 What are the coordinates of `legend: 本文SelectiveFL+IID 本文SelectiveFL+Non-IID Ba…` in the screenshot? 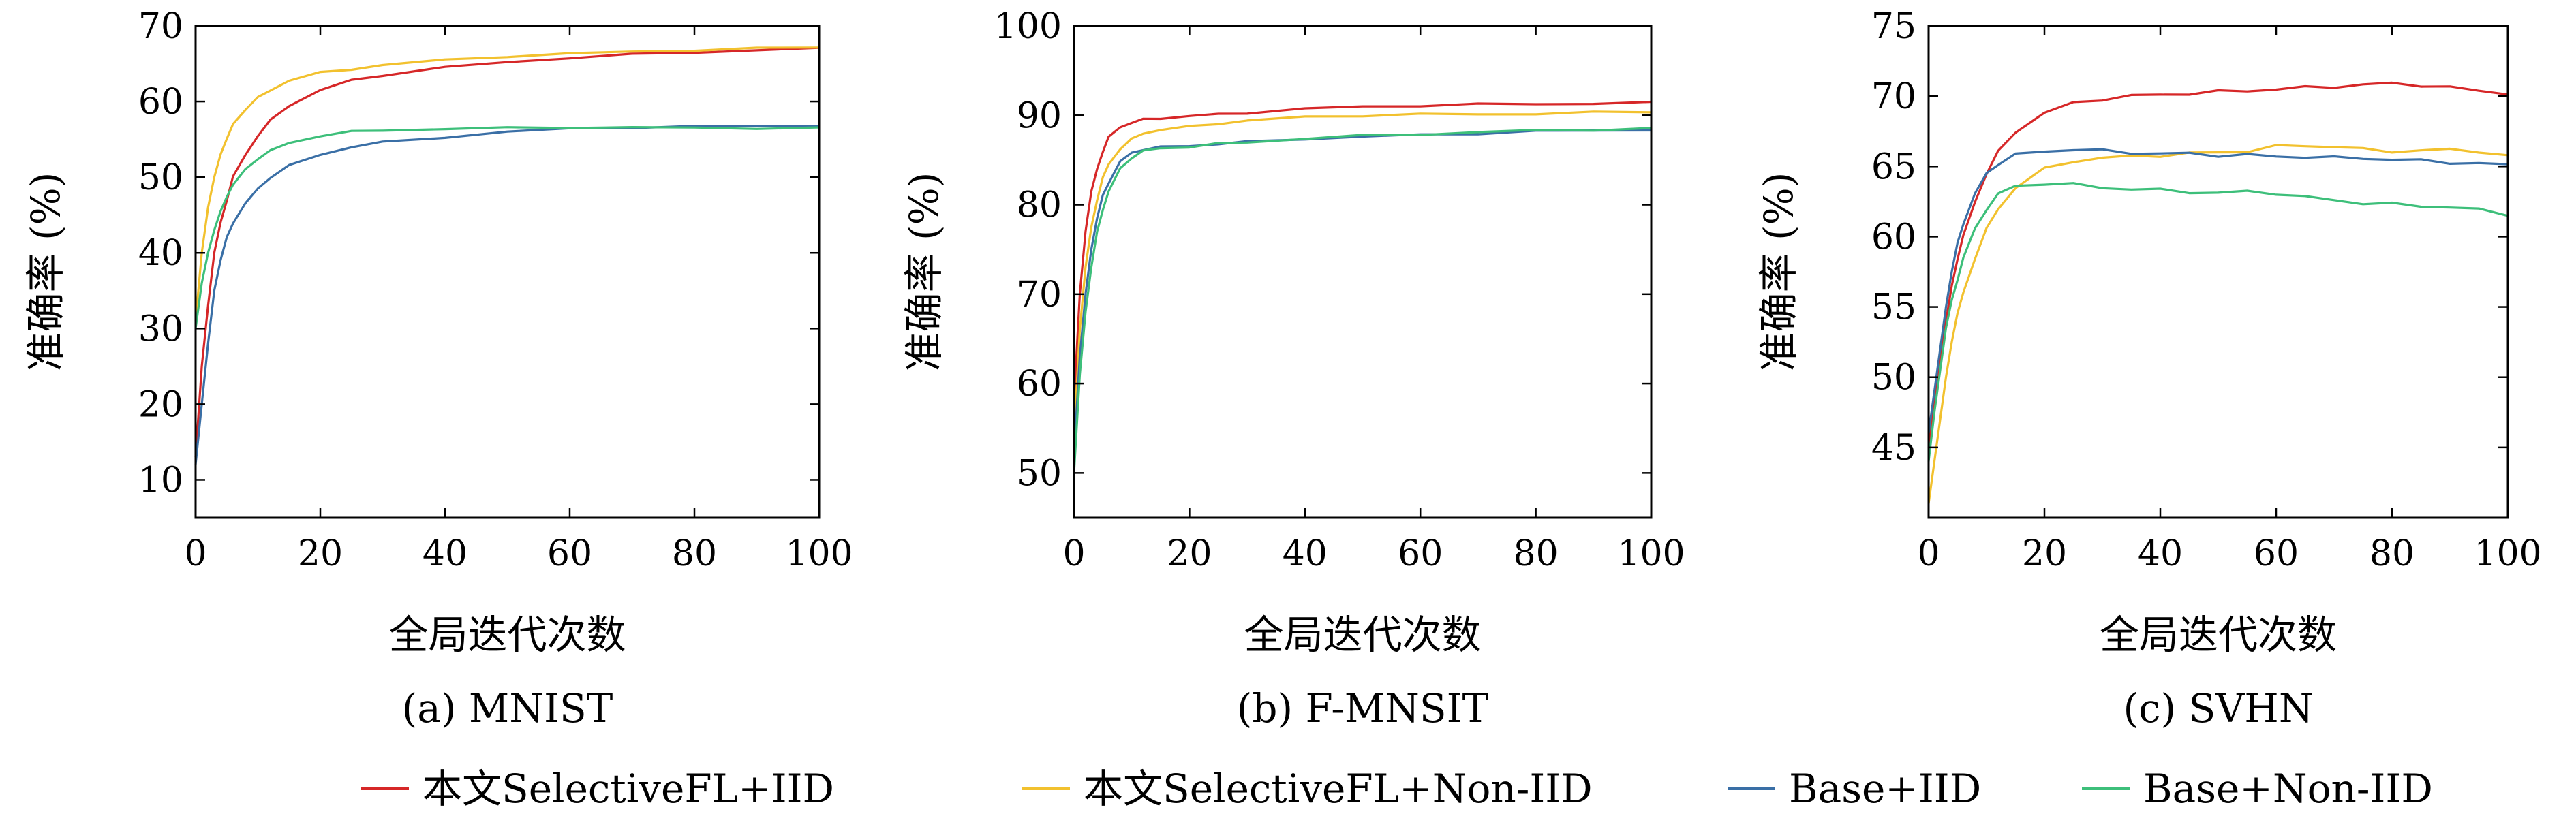 It's located at (1397, 789).